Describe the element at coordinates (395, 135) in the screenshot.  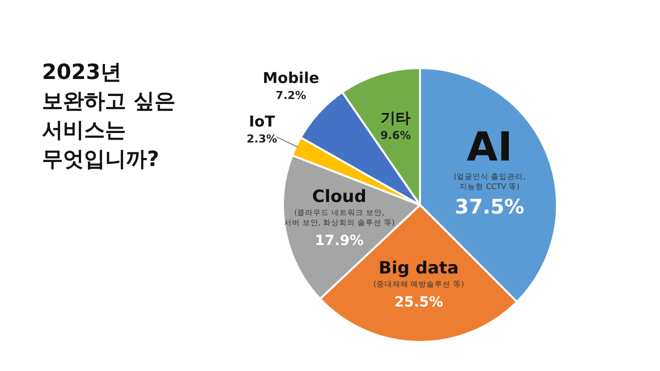
I see `data-label: 9.6%` at that location.